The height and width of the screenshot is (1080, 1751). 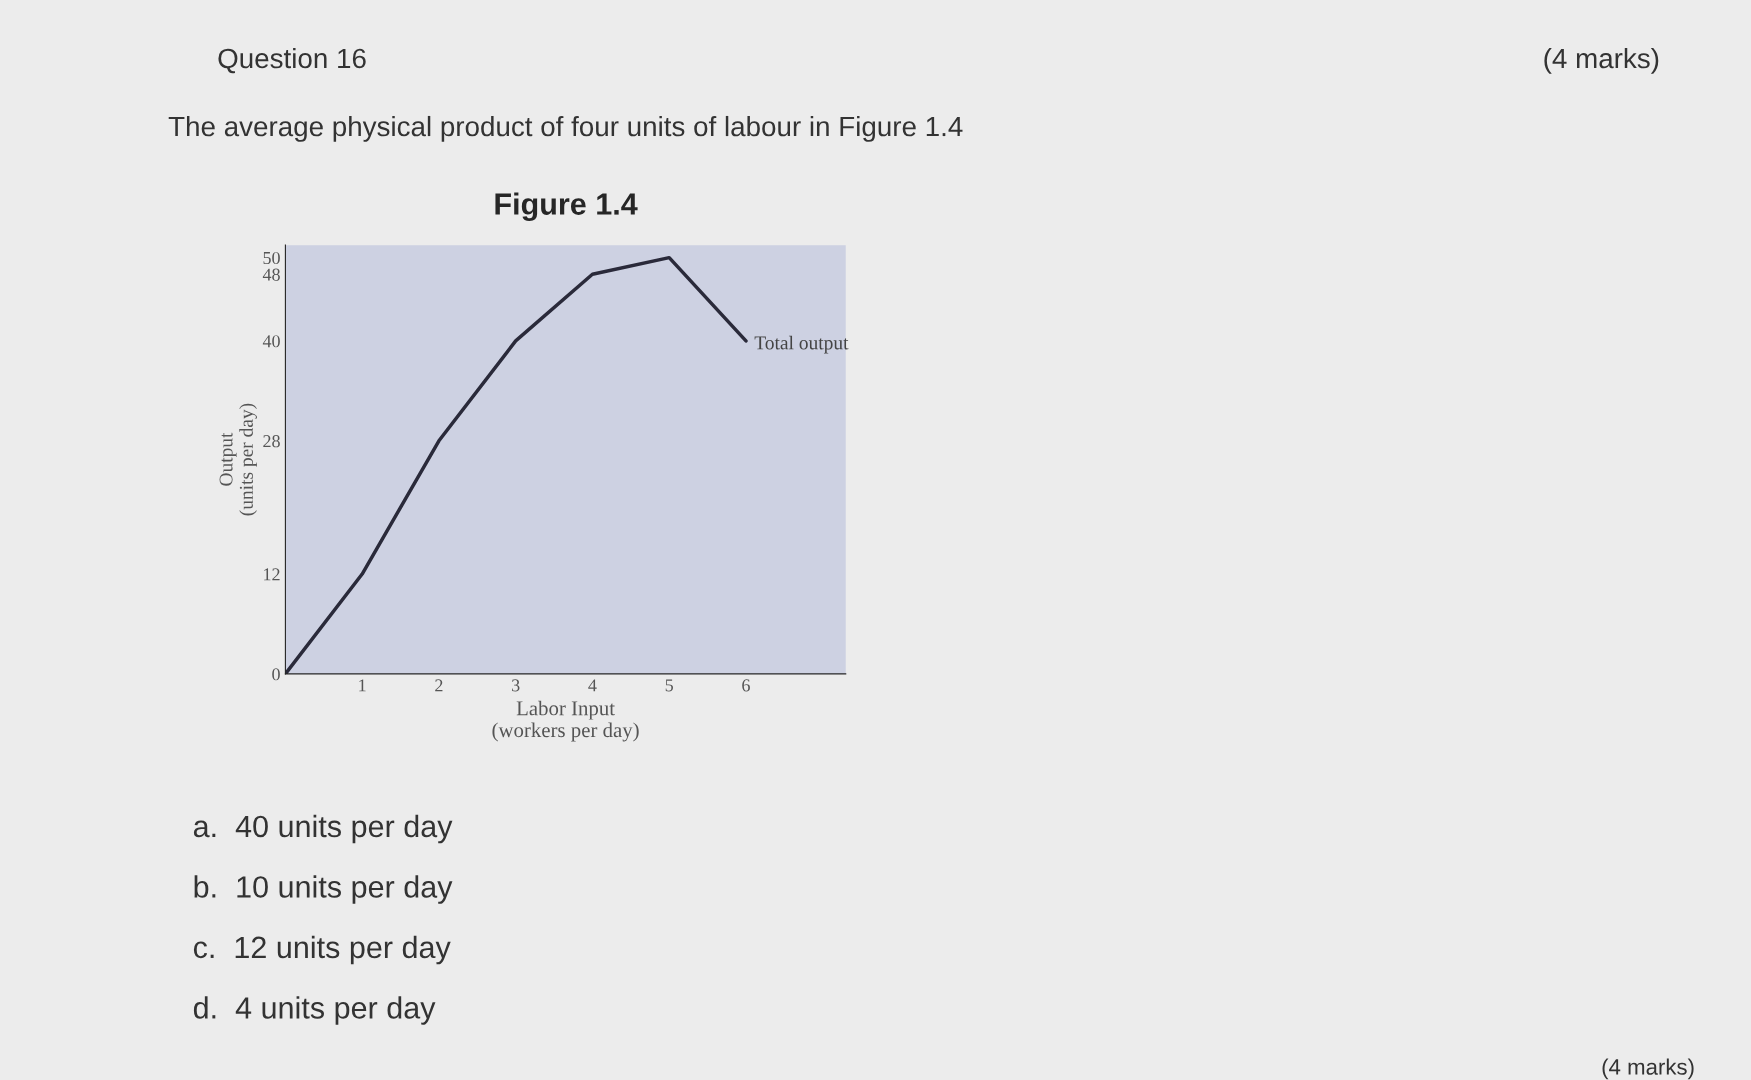 What do you see at coordinates (276, 674) in the screenshot?
I see `y-tick-label: 0` at bounding box center [276, 674].